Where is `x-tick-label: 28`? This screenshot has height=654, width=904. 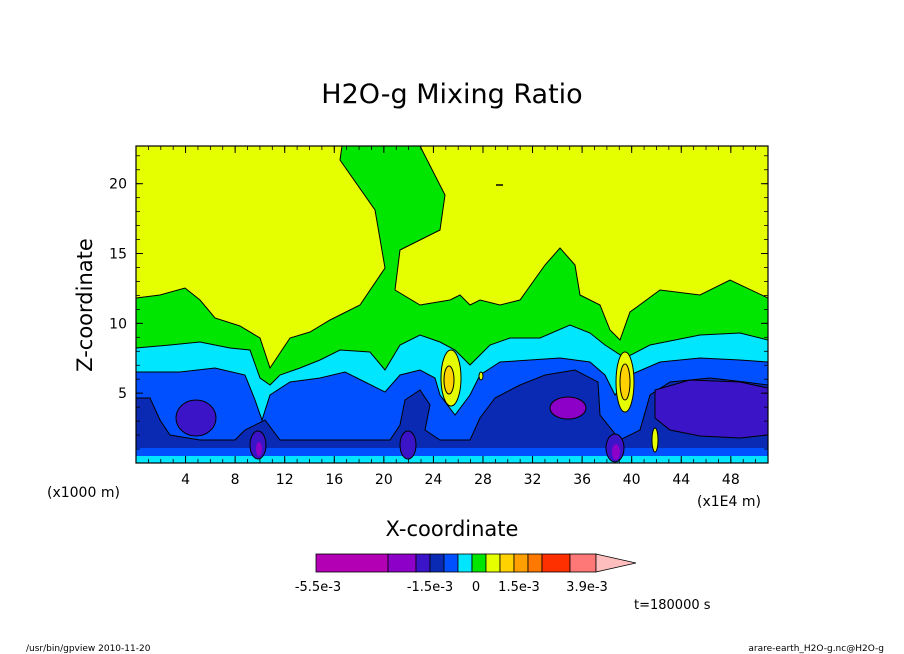 x-tick-label: 28 is located at coordinates (483, 480).